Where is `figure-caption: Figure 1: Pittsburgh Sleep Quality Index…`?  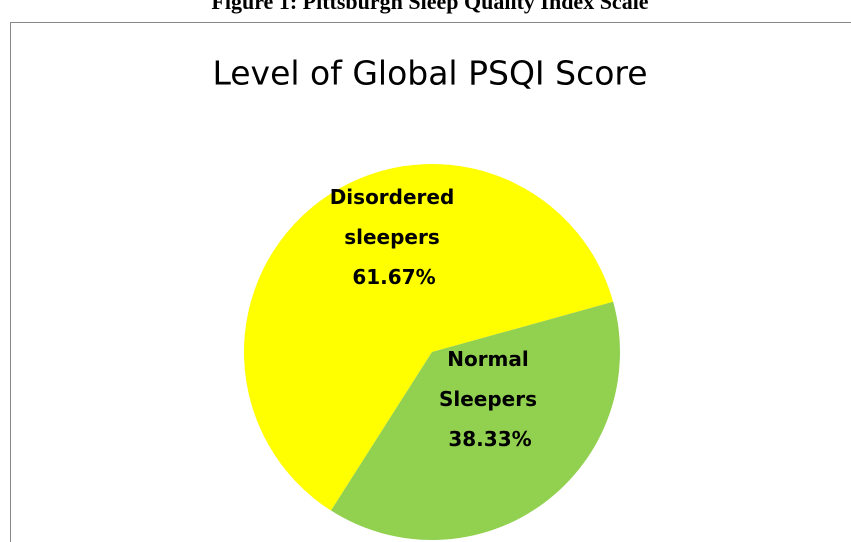 figure-caption: Figure 1: Pittsburgh Sleep Quality Index… is located at coordinates (429, 7).